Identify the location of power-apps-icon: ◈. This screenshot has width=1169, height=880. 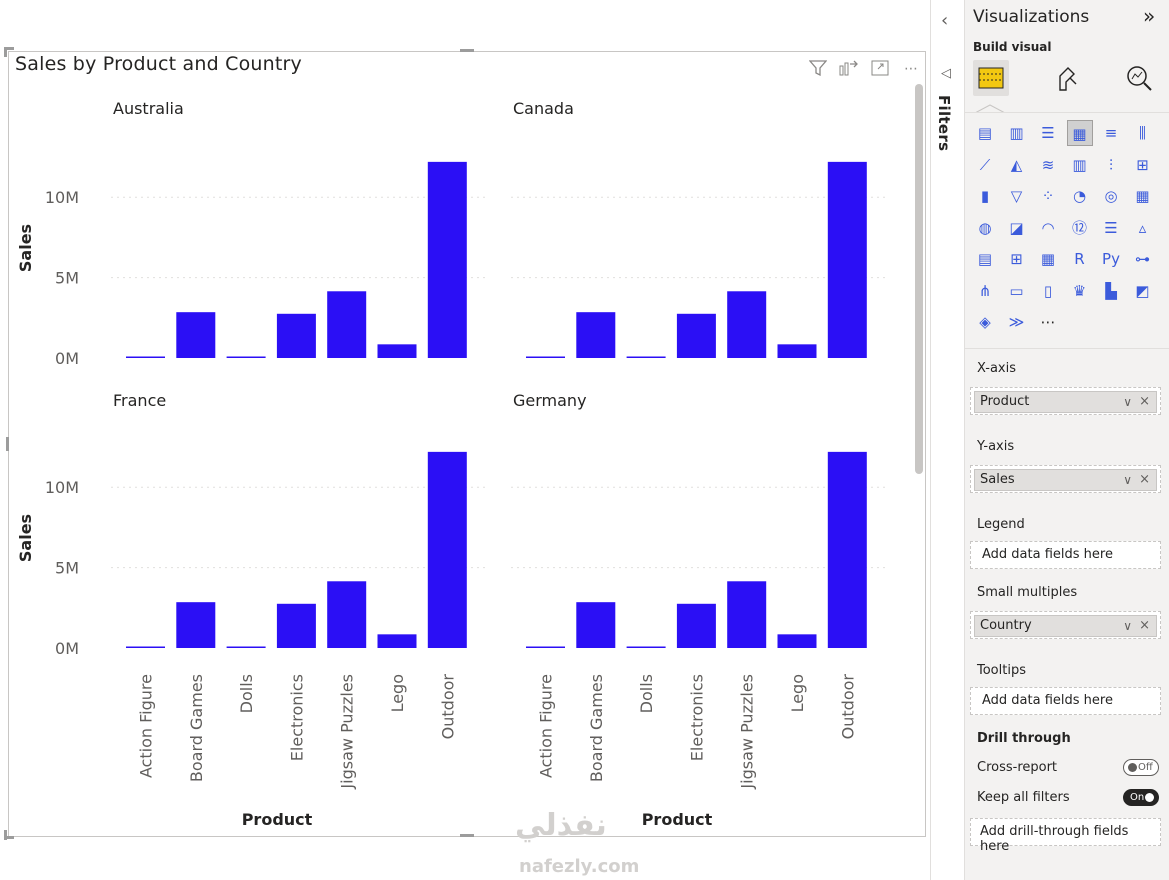
(985, 322).